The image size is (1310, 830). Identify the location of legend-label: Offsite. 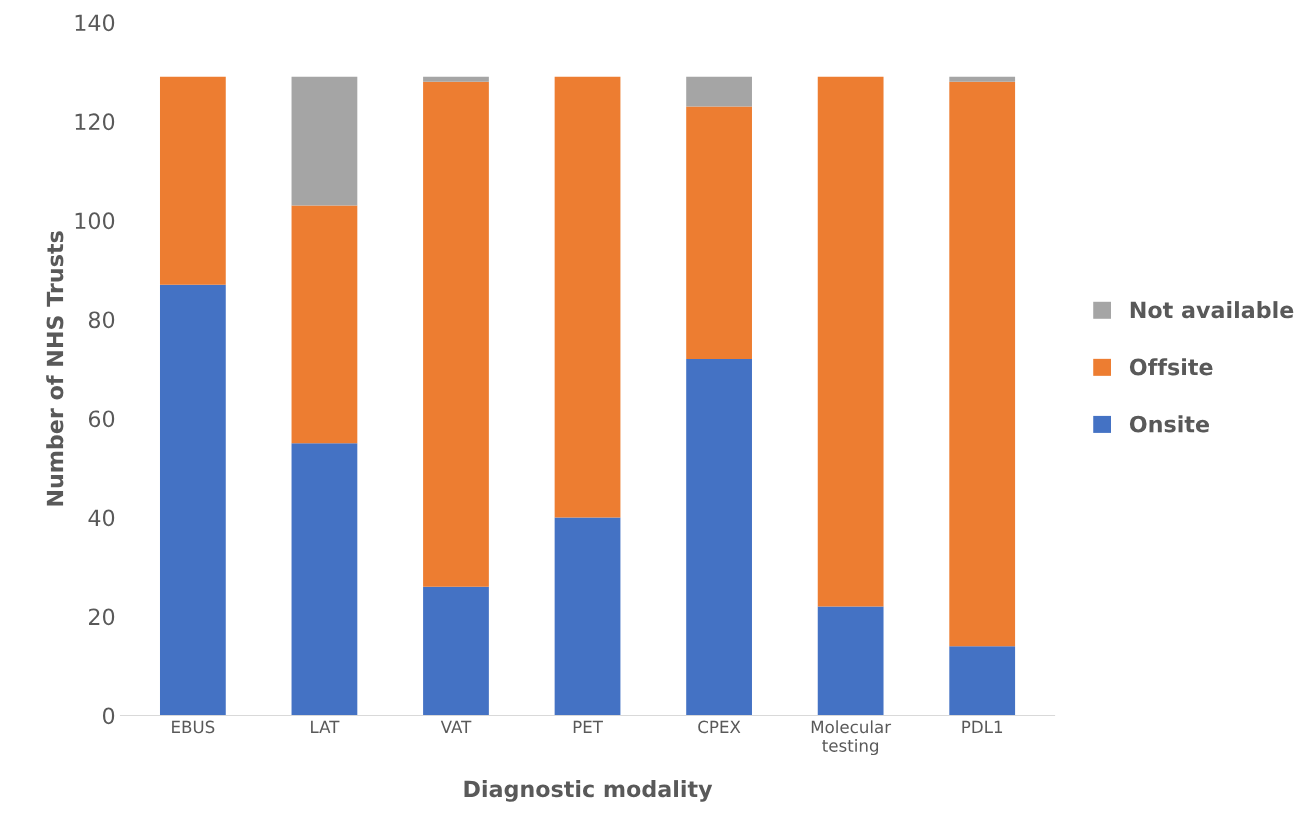
(1171, 367).